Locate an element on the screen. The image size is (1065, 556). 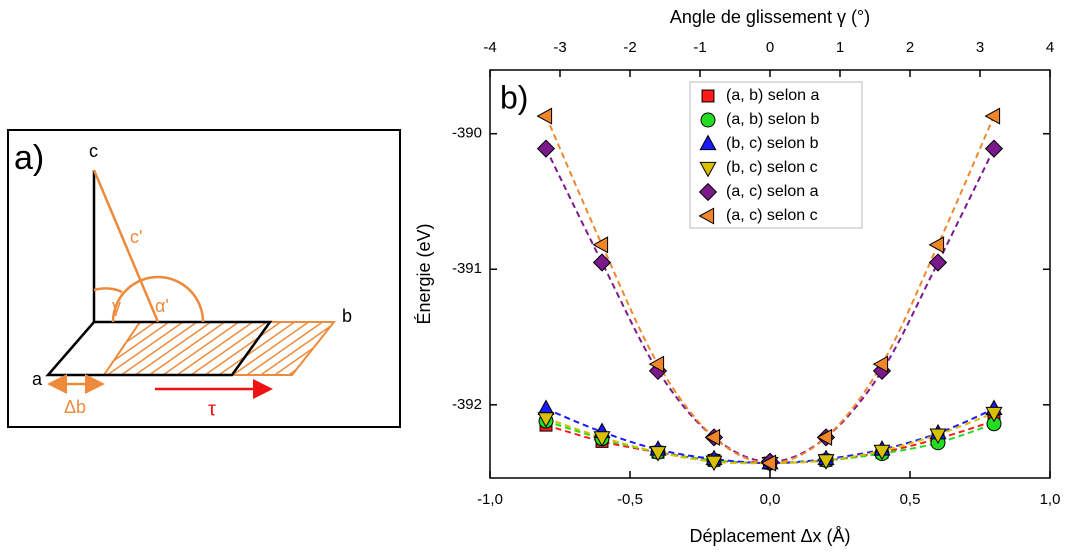
label-delta-b: Δb is located at coordinates (75, 407).